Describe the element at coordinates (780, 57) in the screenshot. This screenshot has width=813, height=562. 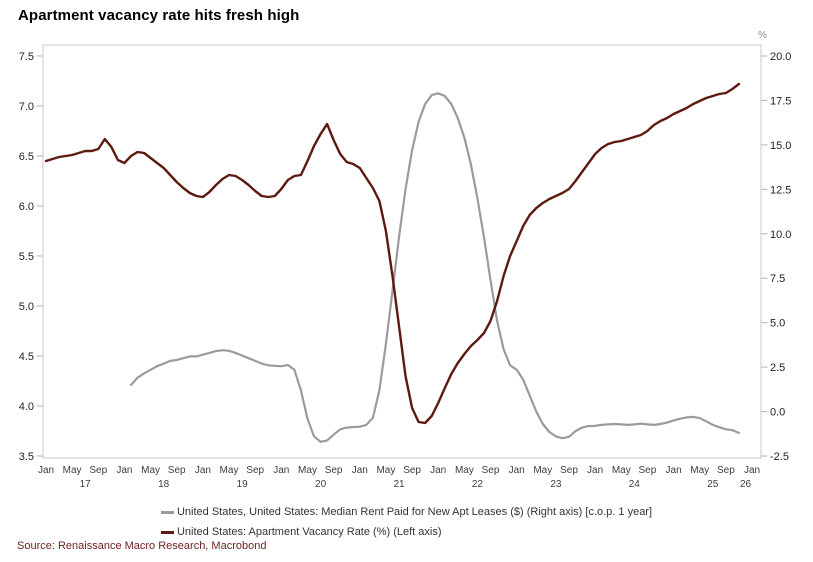
I see `right-tick-label: 20.0` at that location.